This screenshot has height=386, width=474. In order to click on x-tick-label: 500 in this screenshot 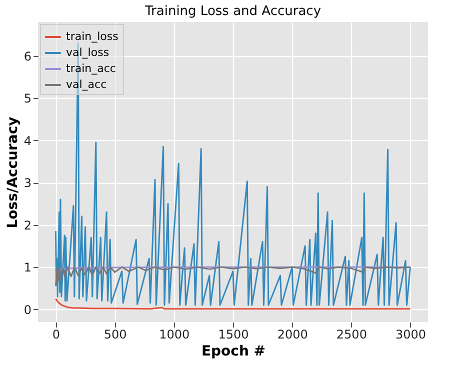, I will do `click(115, 335)`.